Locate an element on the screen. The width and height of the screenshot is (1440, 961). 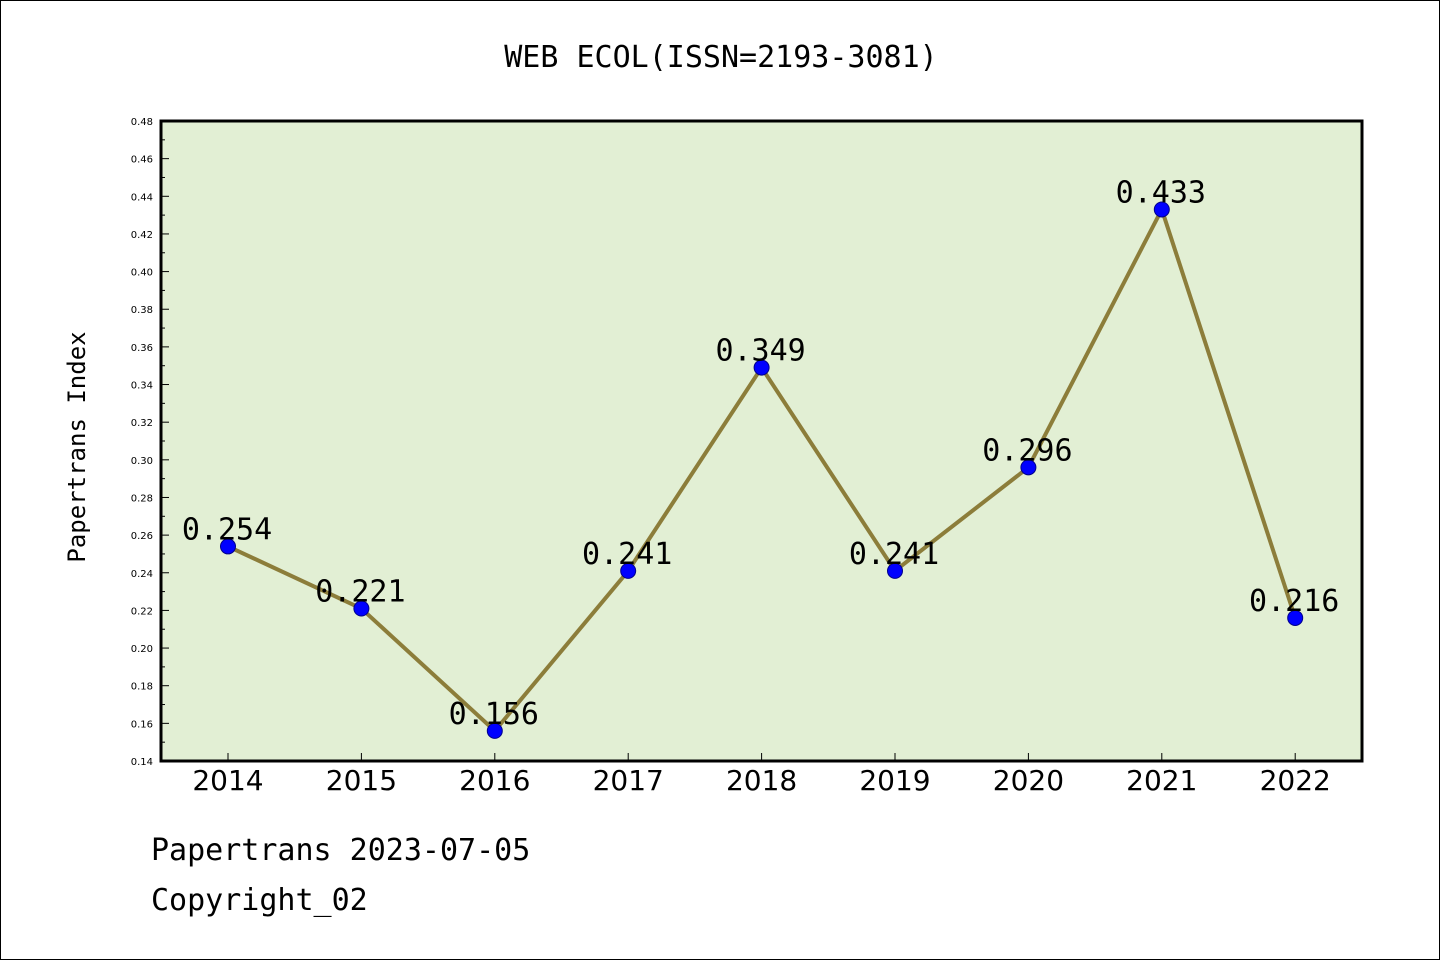
y-tick-label: 0.28 is located at coordinates (142, 498).